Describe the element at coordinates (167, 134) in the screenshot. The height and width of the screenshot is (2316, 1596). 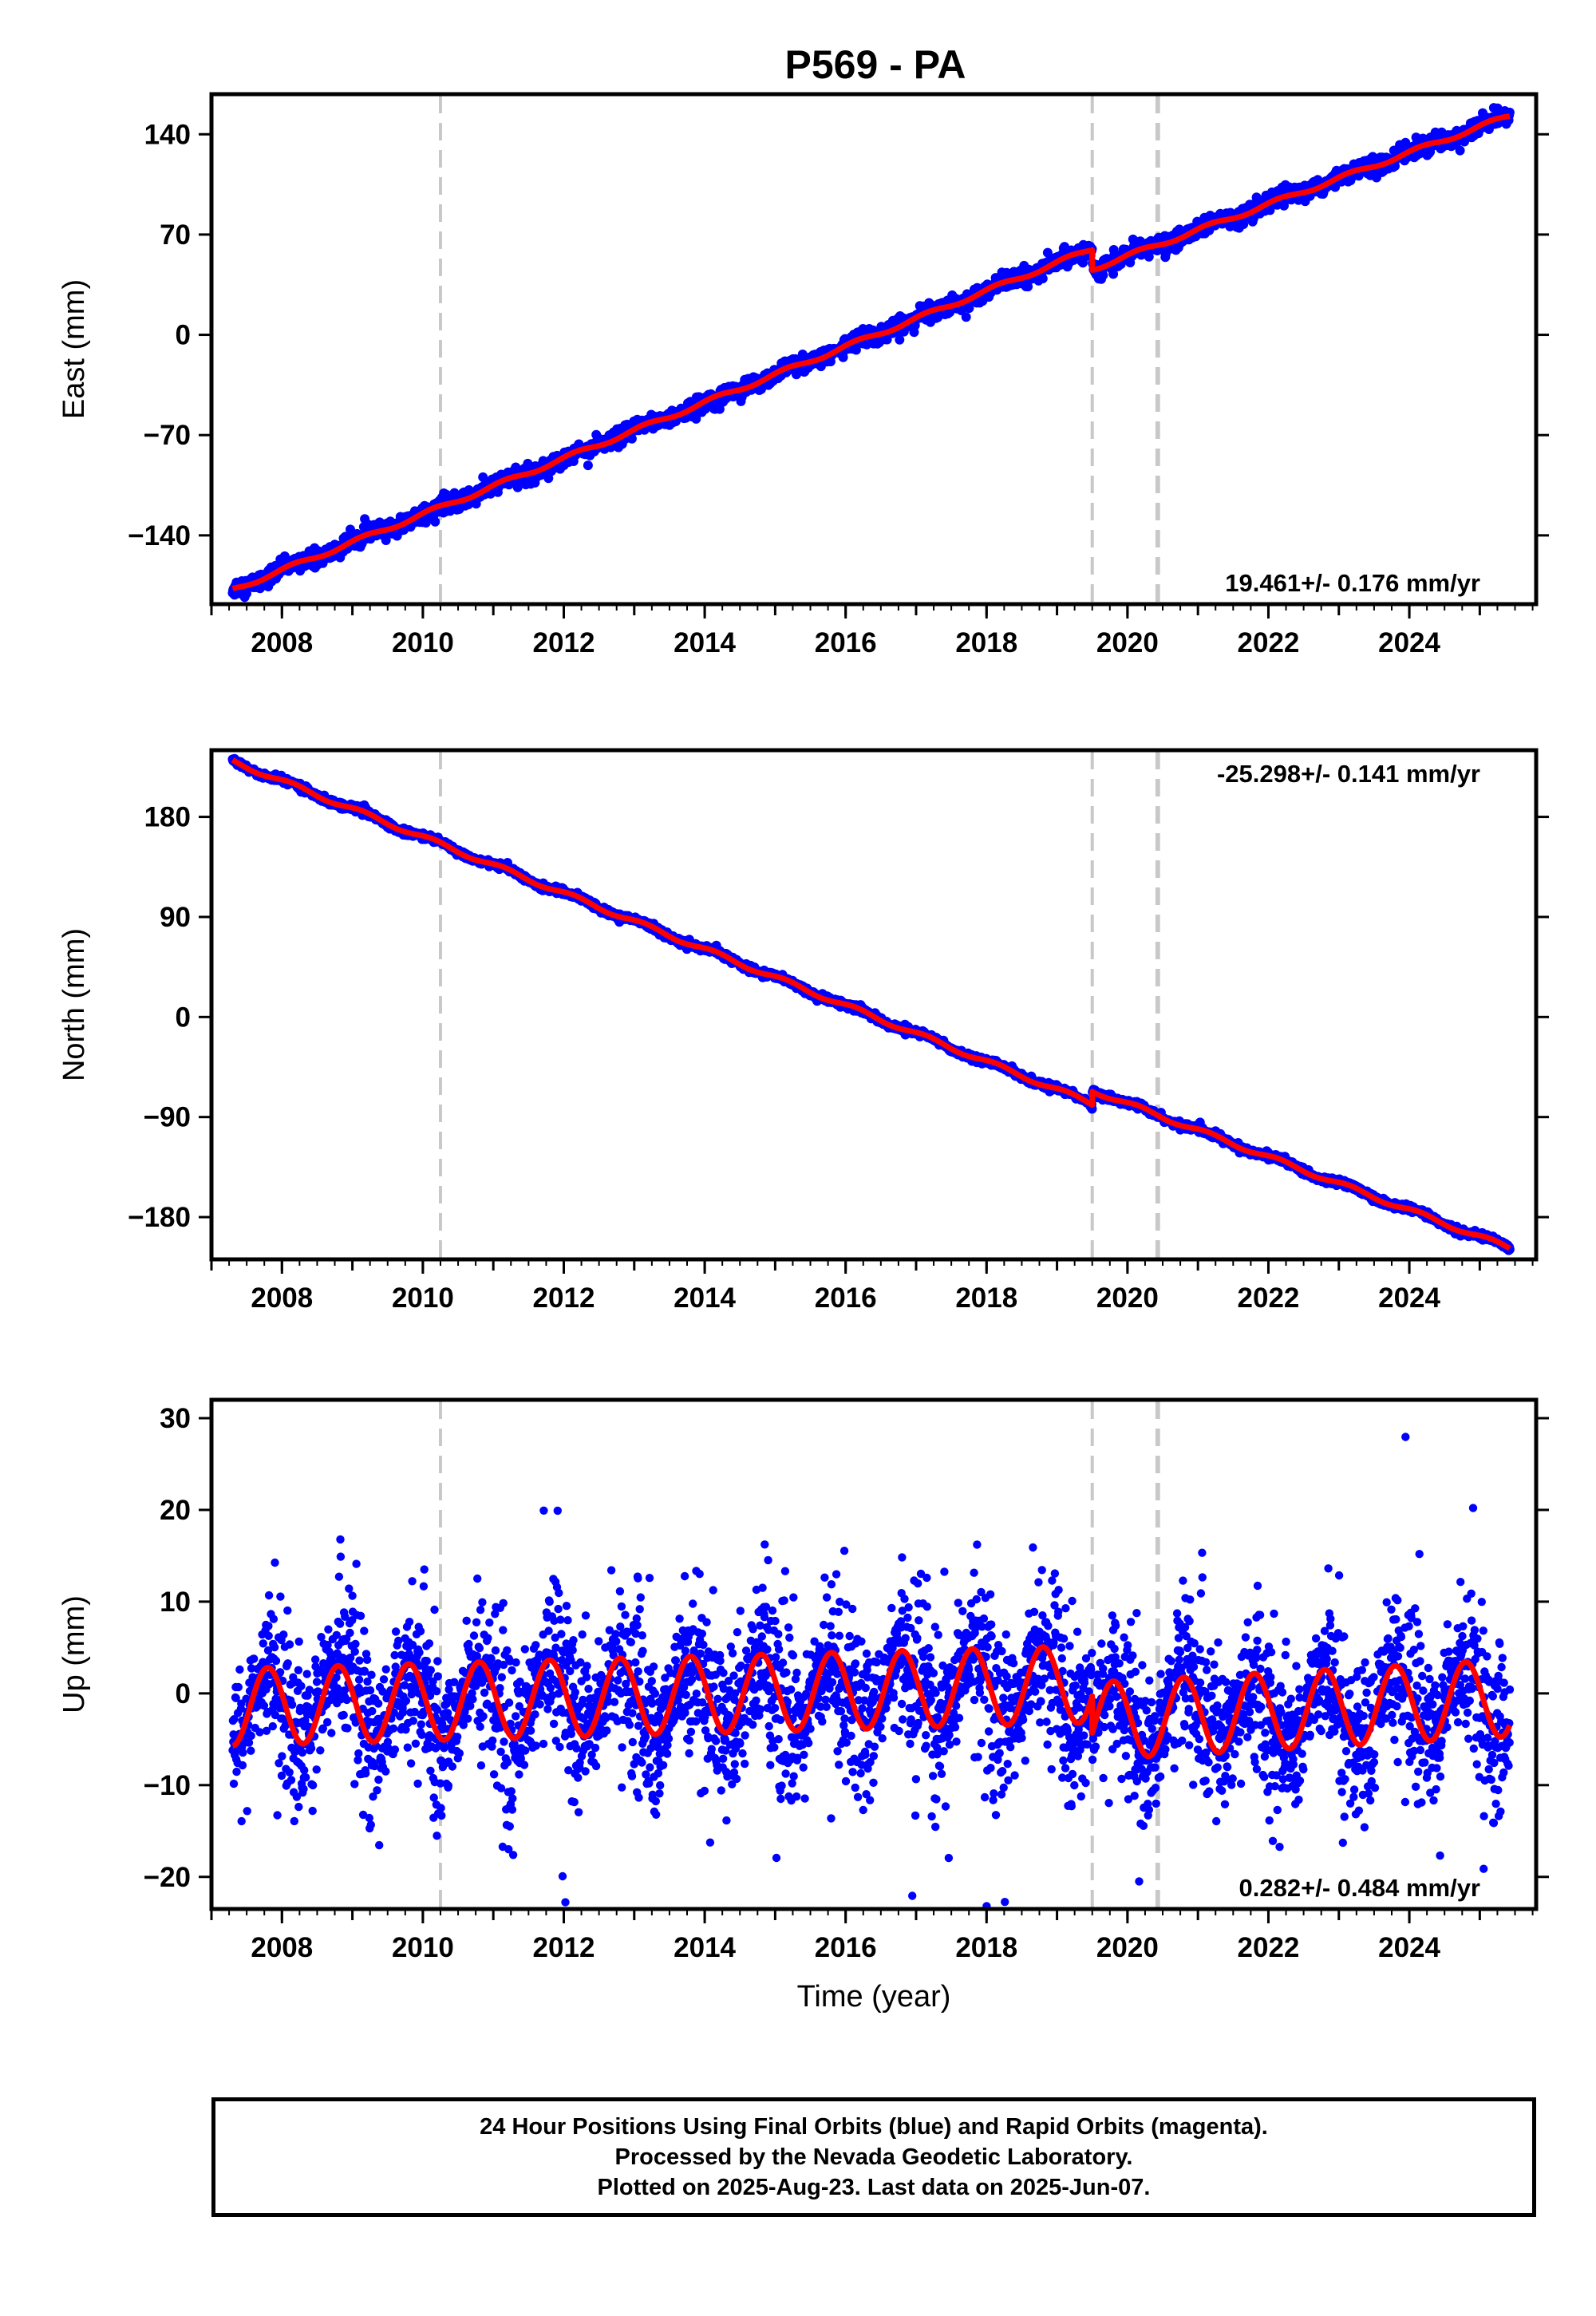
I see `y-tick-label: 140` at that location.